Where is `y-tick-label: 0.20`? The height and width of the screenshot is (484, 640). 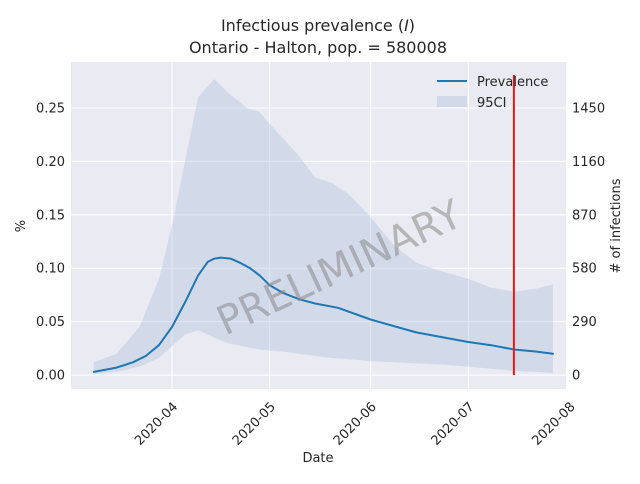 y-tick-label: 0.20 is located at coordinates (50, 162).